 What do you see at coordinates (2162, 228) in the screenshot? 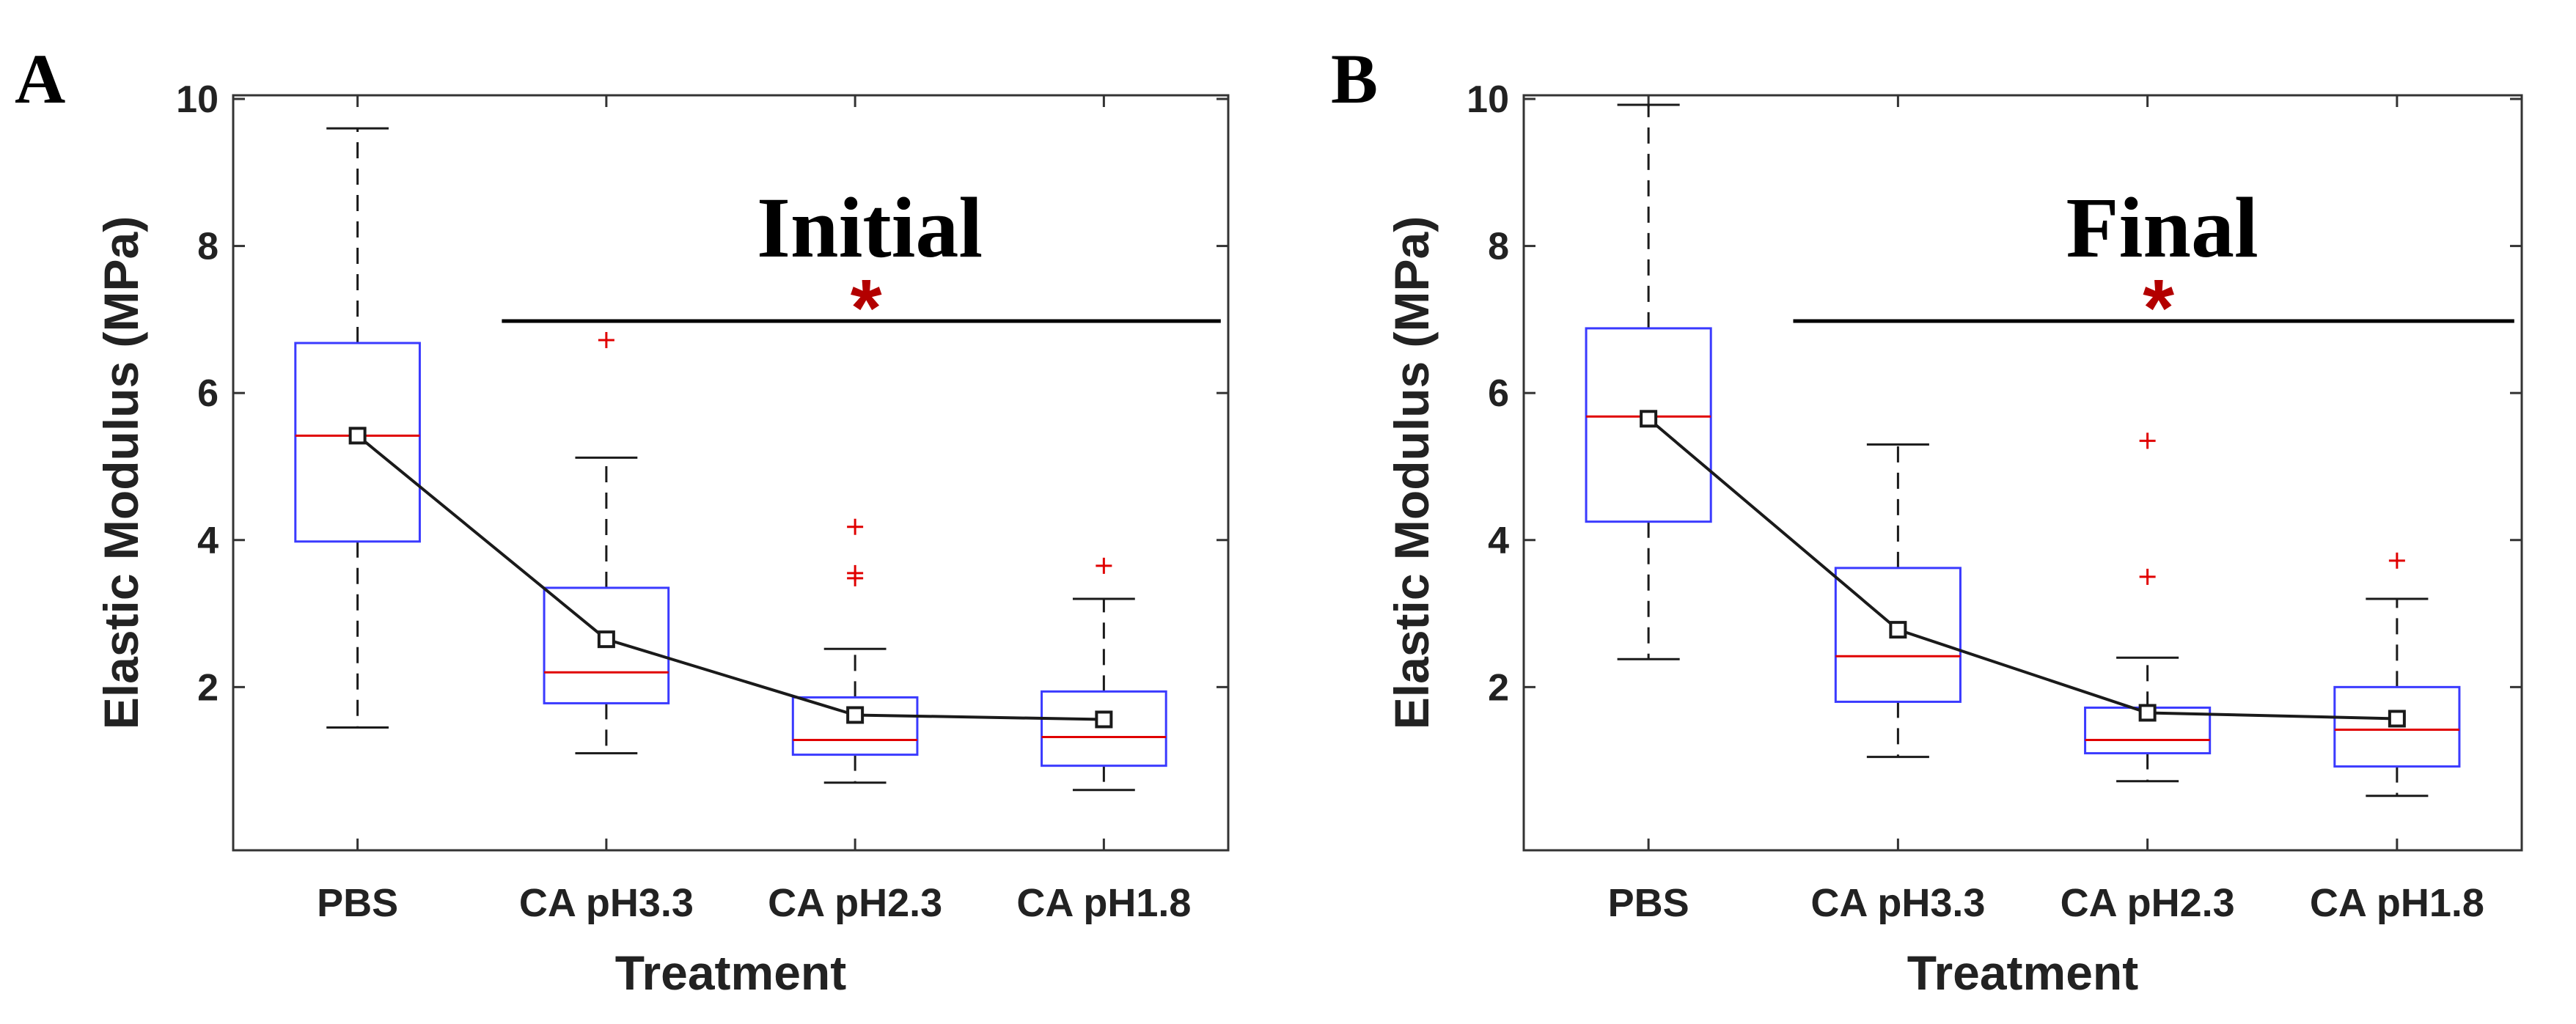
I see `panel-title: Final` at bounding box center [2162, 228].